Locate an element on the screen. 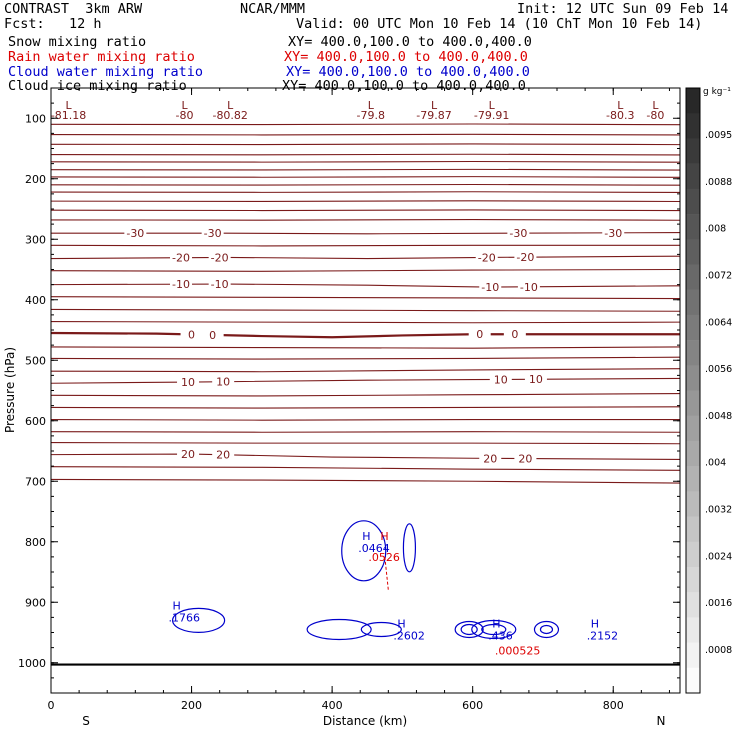 This screenshot has width=740, height=740. y-tick-label: 600 is located at coordinates (35, 421).